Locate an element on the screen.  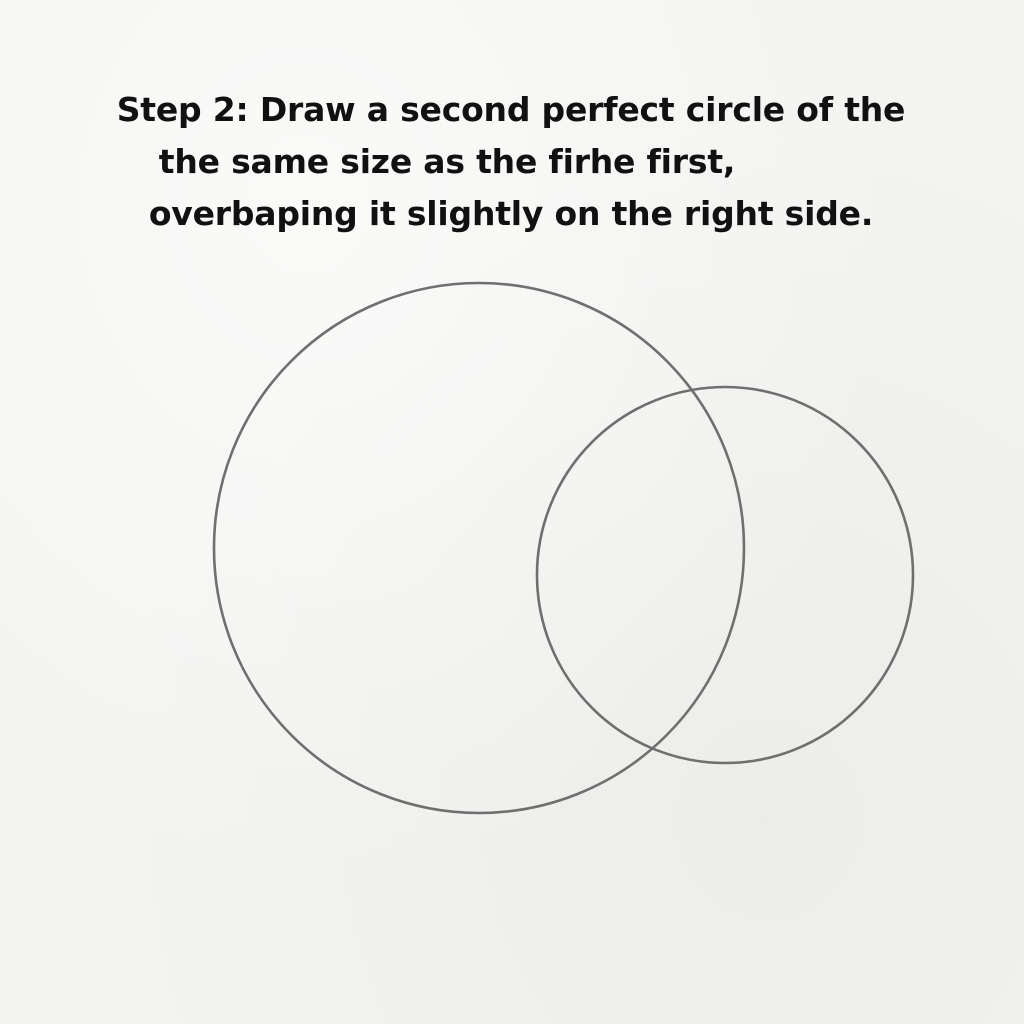
second-circle is located at coordinates (725, 575).